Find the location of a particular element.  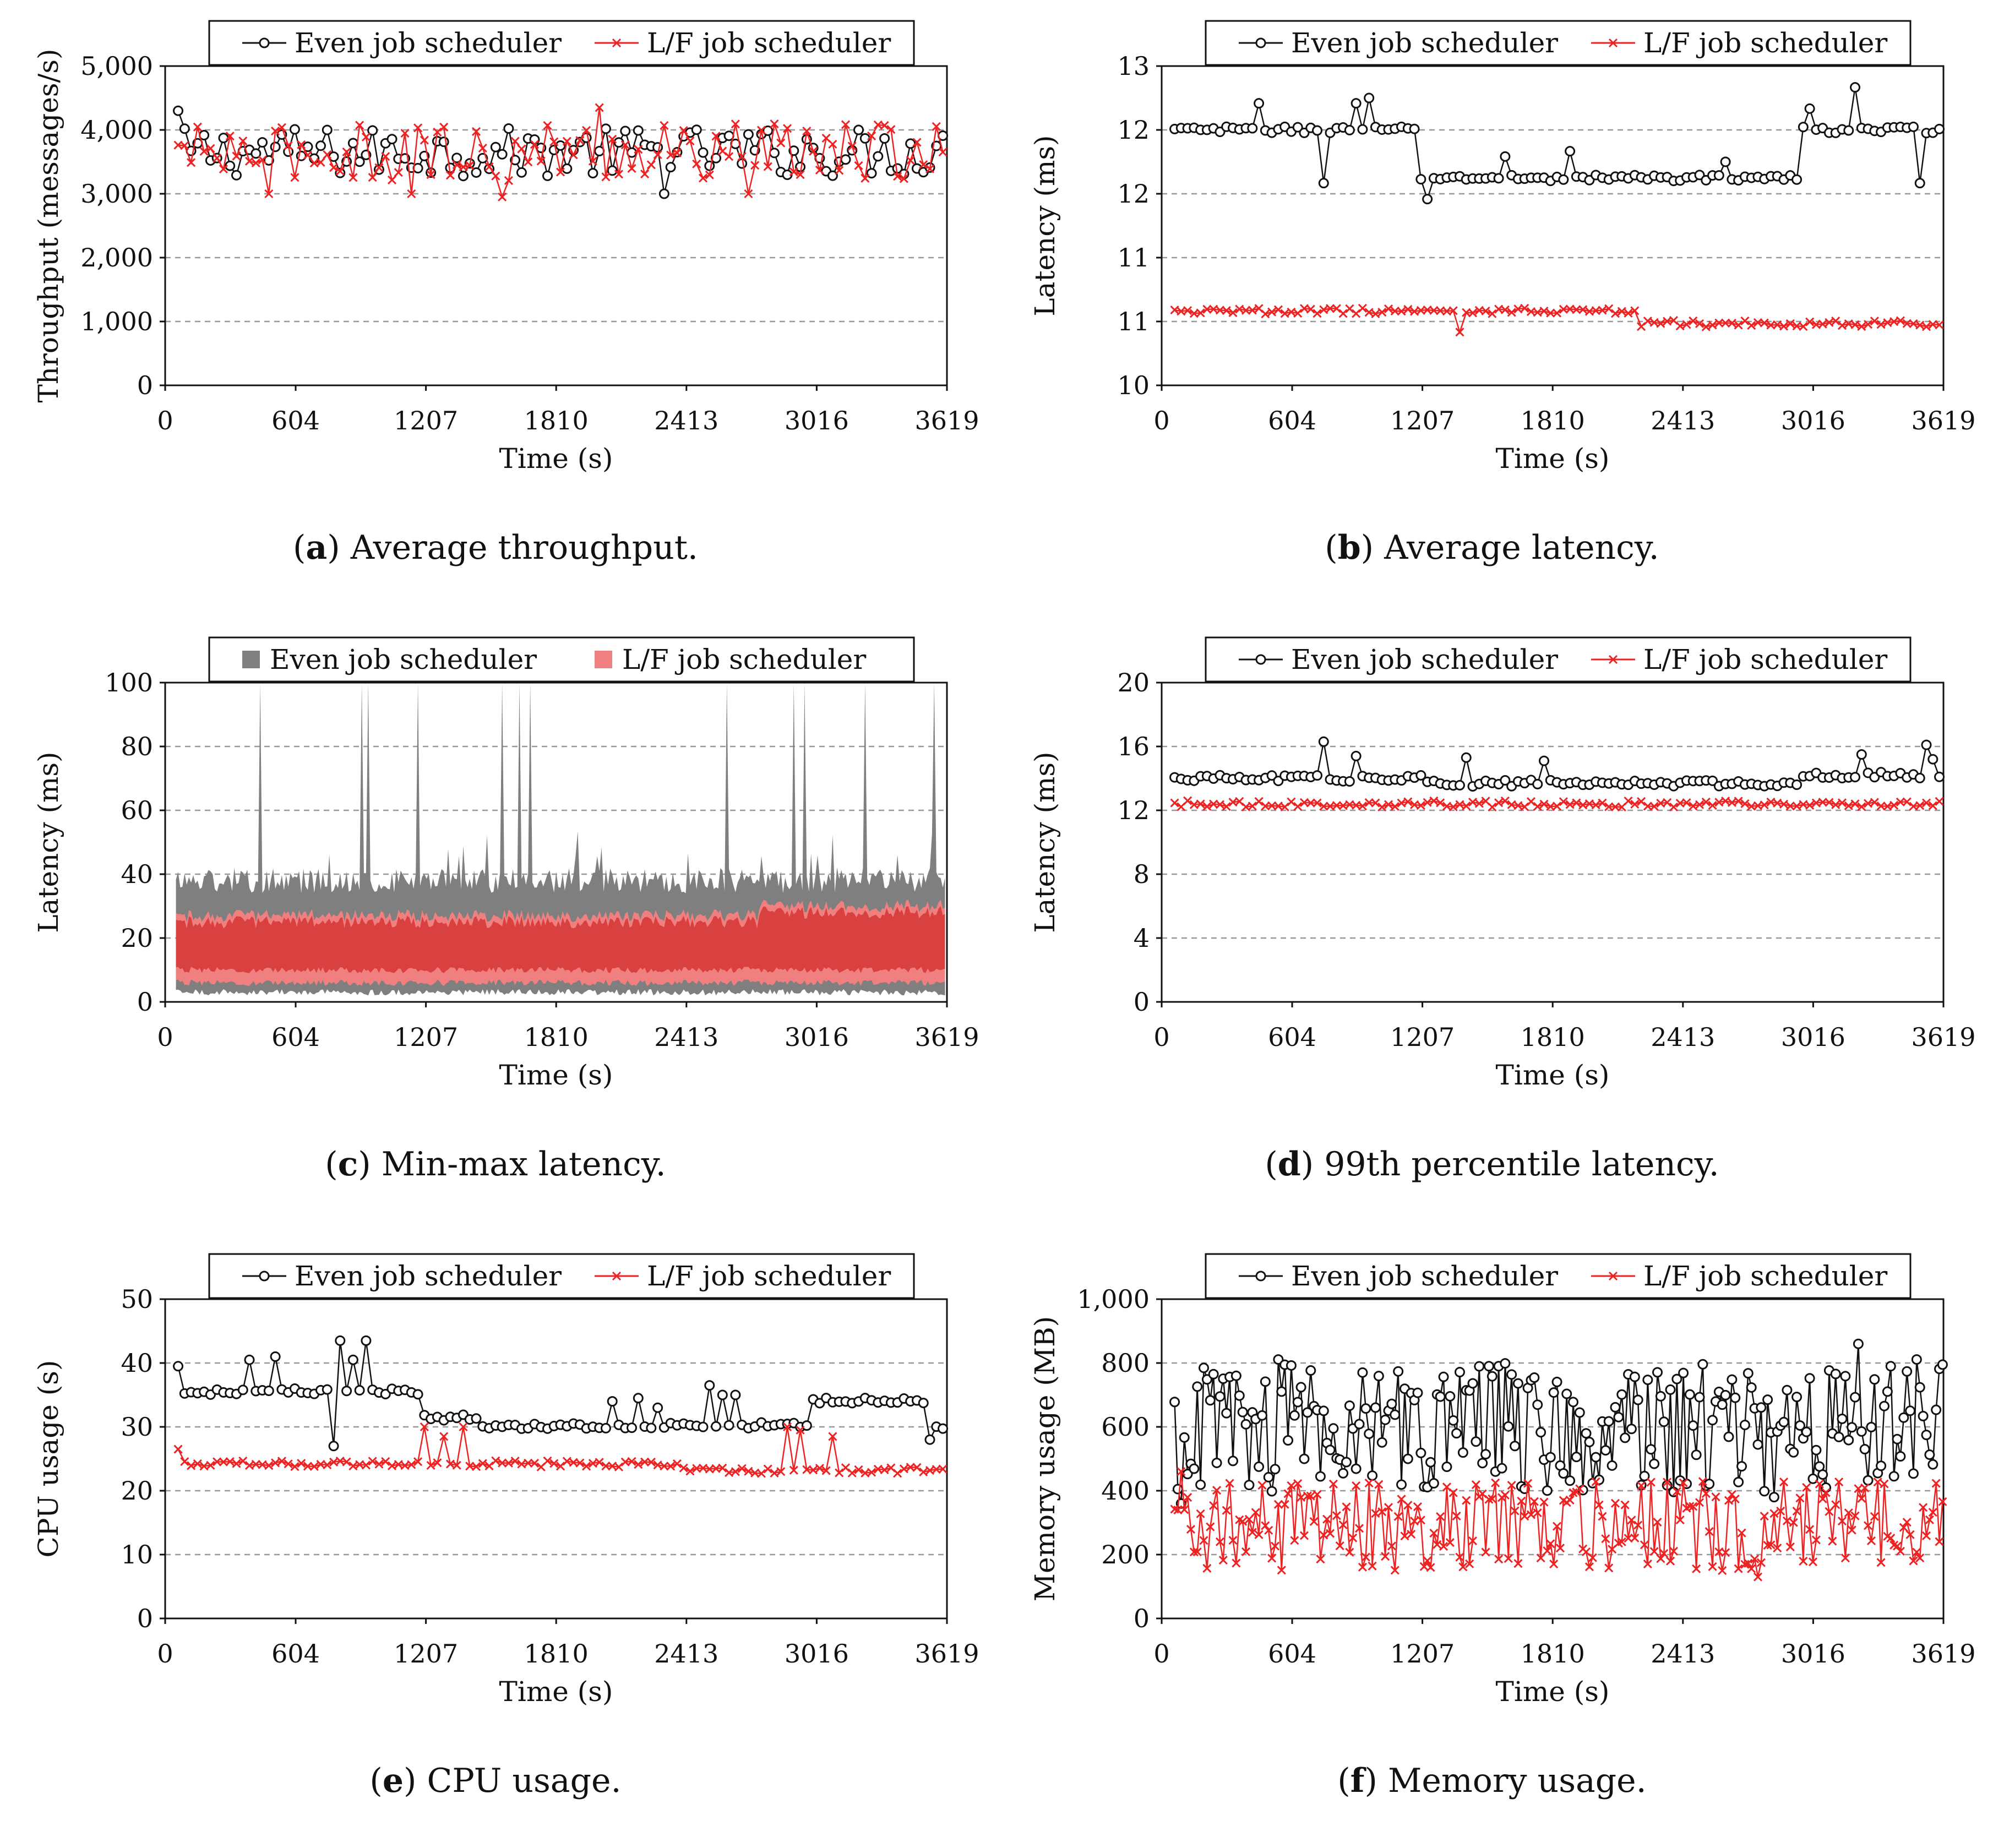

legend-box is located at coordinates (1558, 1276).